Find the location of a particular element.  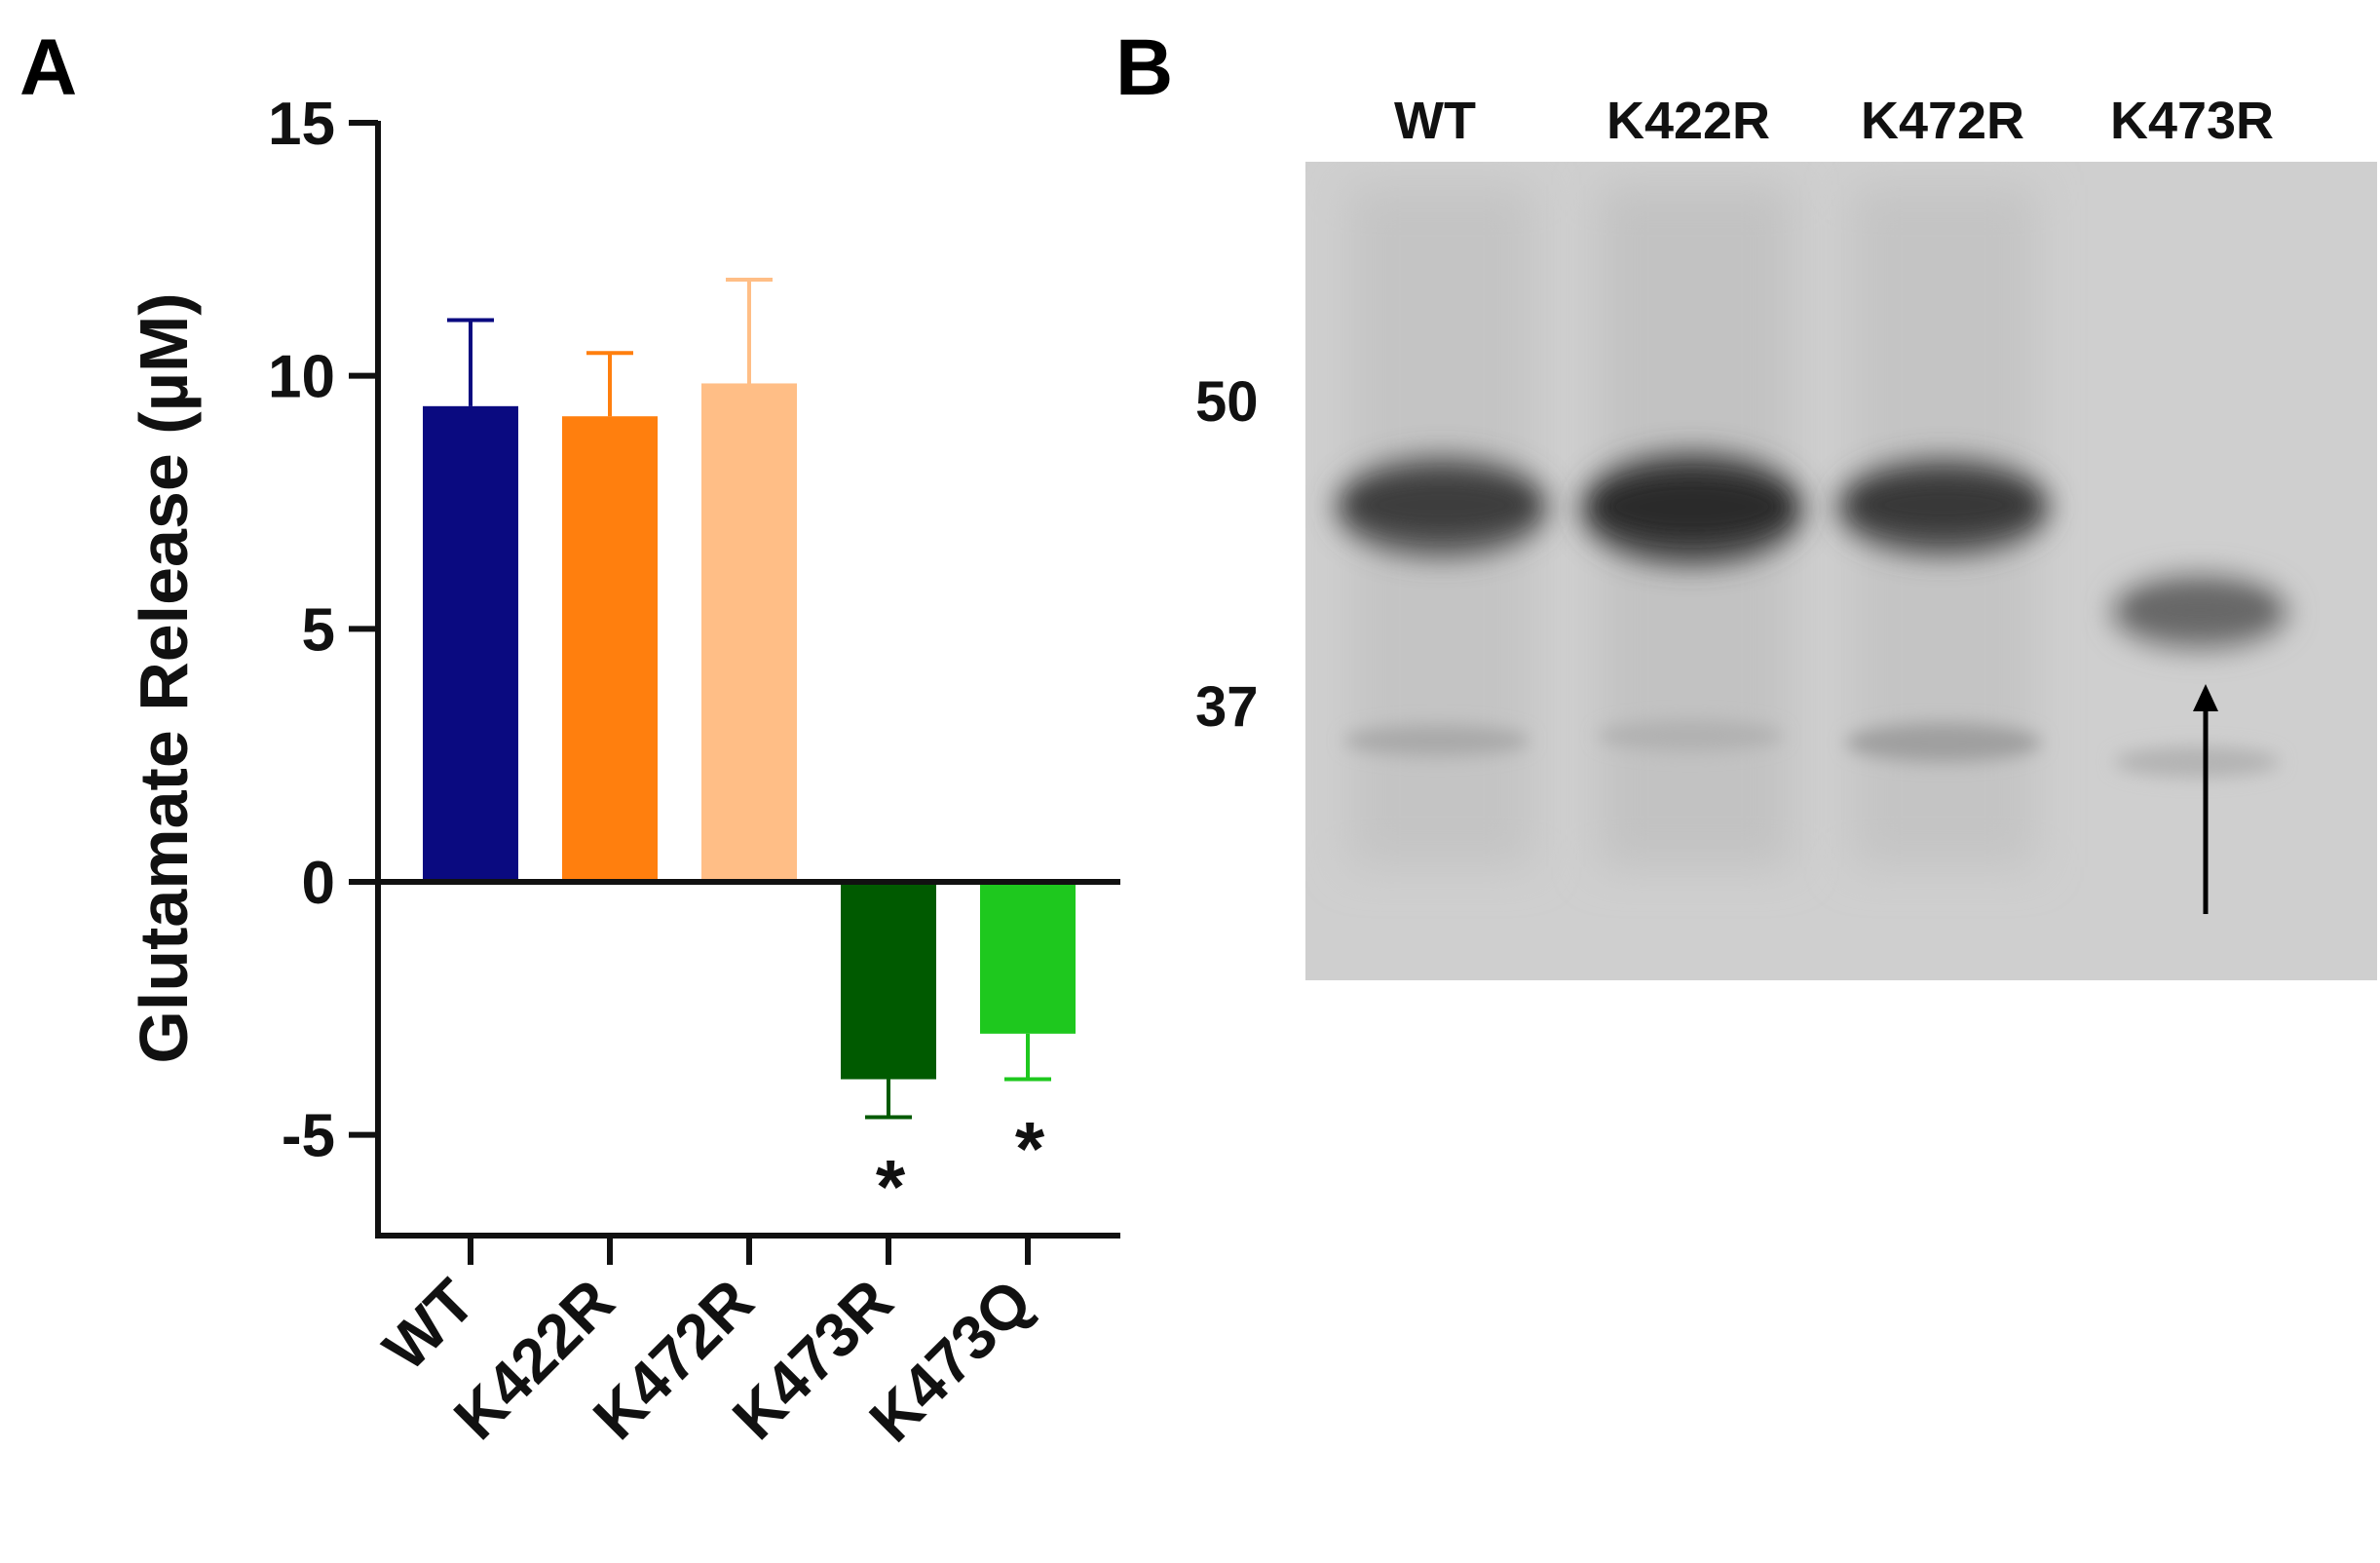

mw-marker-37: 37 is located at coordinates (1227, 707).